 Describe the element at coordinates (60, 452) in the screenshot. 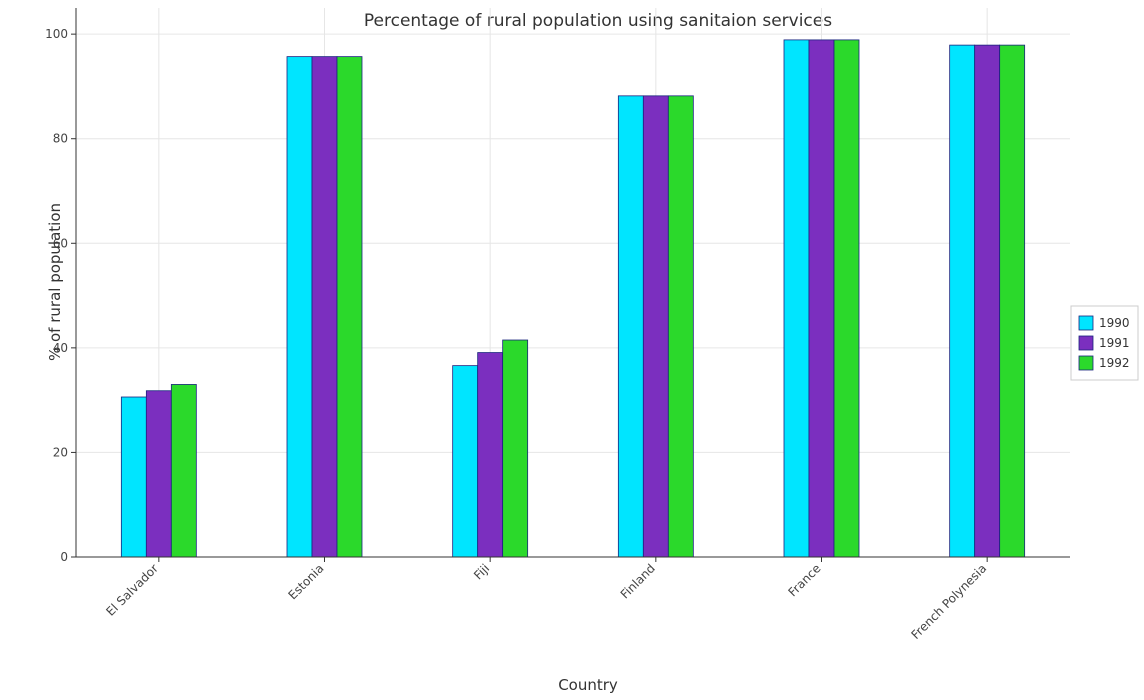

I see `y-tick-label: 20` at that location.